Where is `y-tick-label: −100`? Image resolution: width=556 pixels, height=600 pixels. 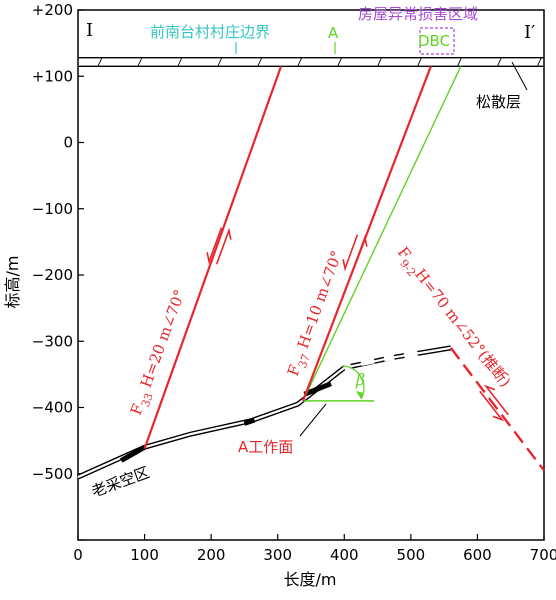 y-tick-label: −100 is located at coordinates (52, 209).